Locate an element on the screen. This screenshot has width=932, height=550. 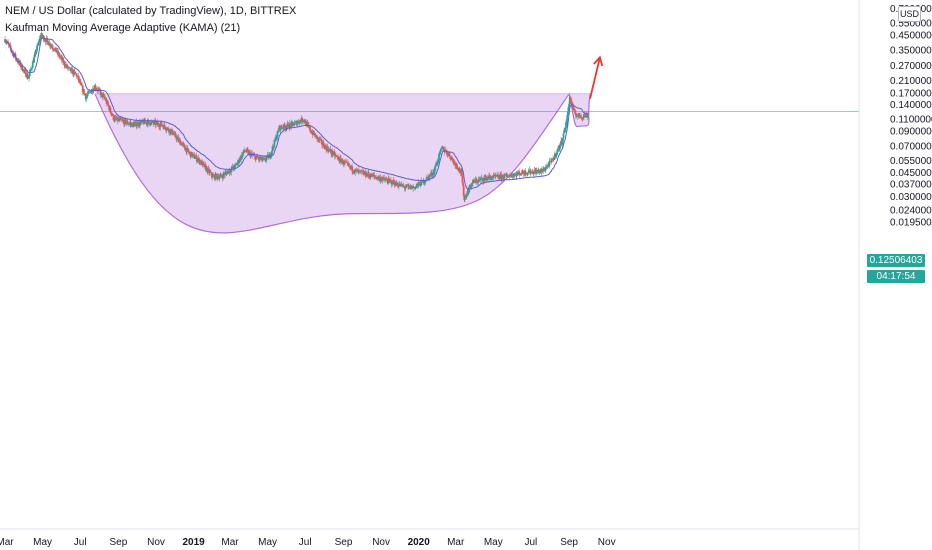
price-tick-label: 0.03000000 is located at coordinates (911, 197).